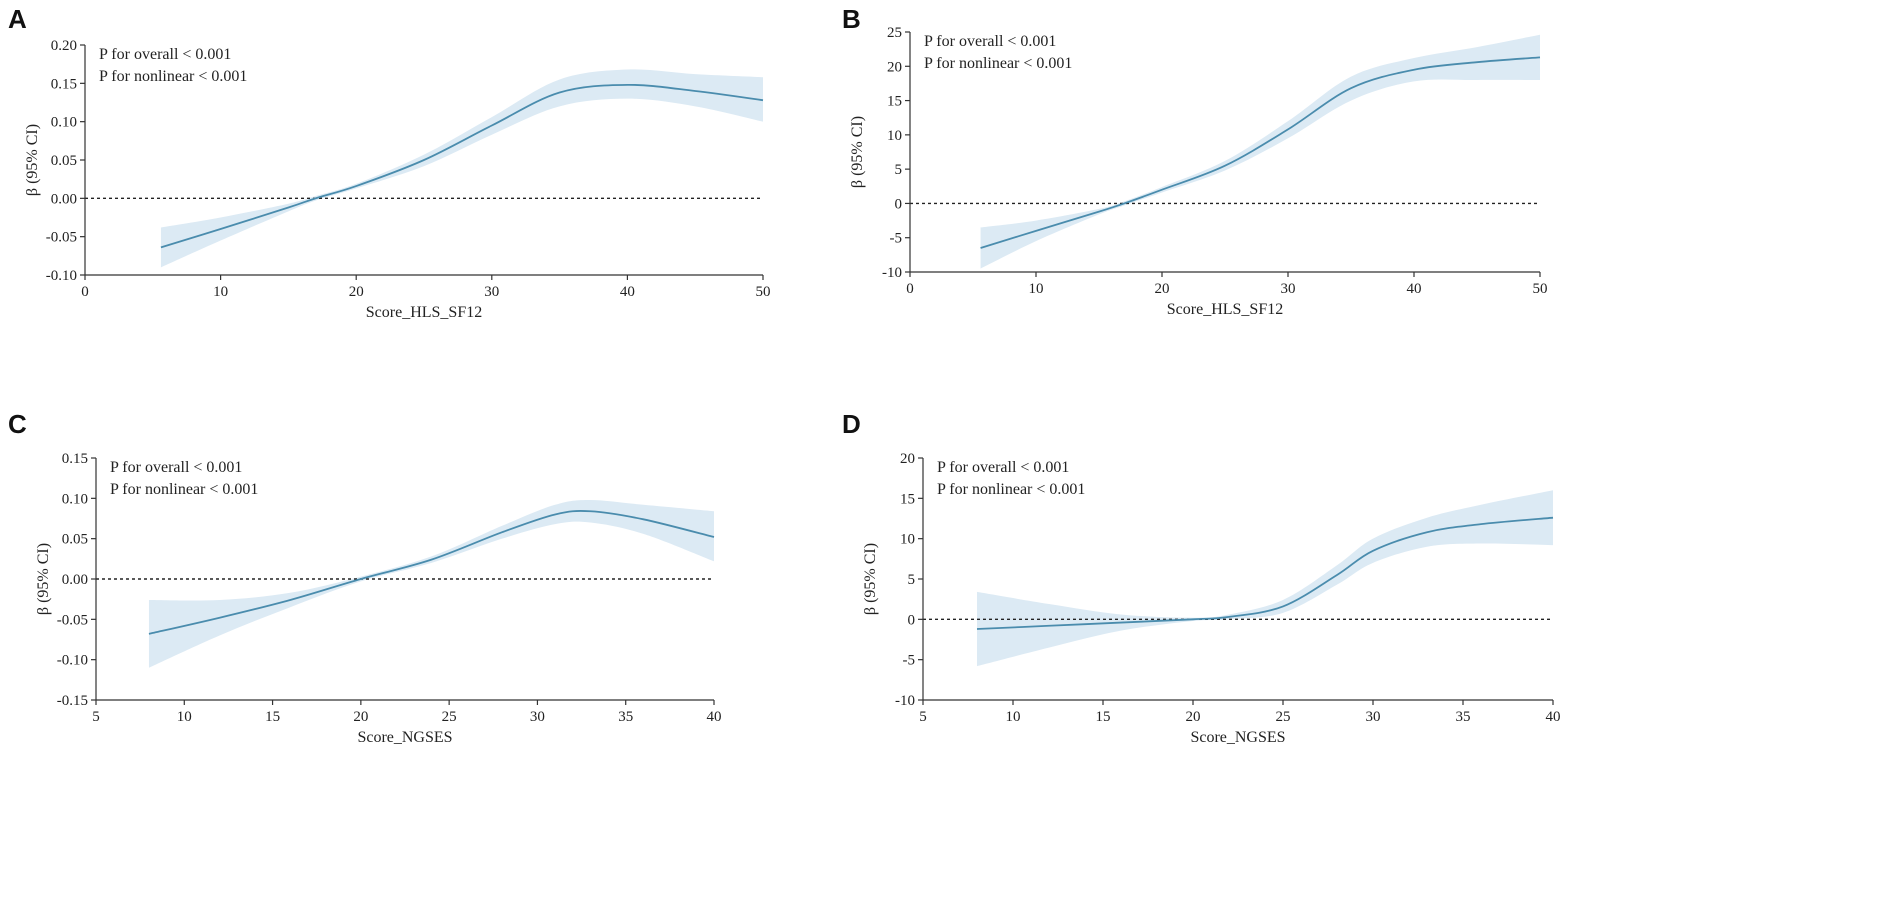 The image size is (1901, 908). I want to click on panel-letter: C, so click(17, 424).